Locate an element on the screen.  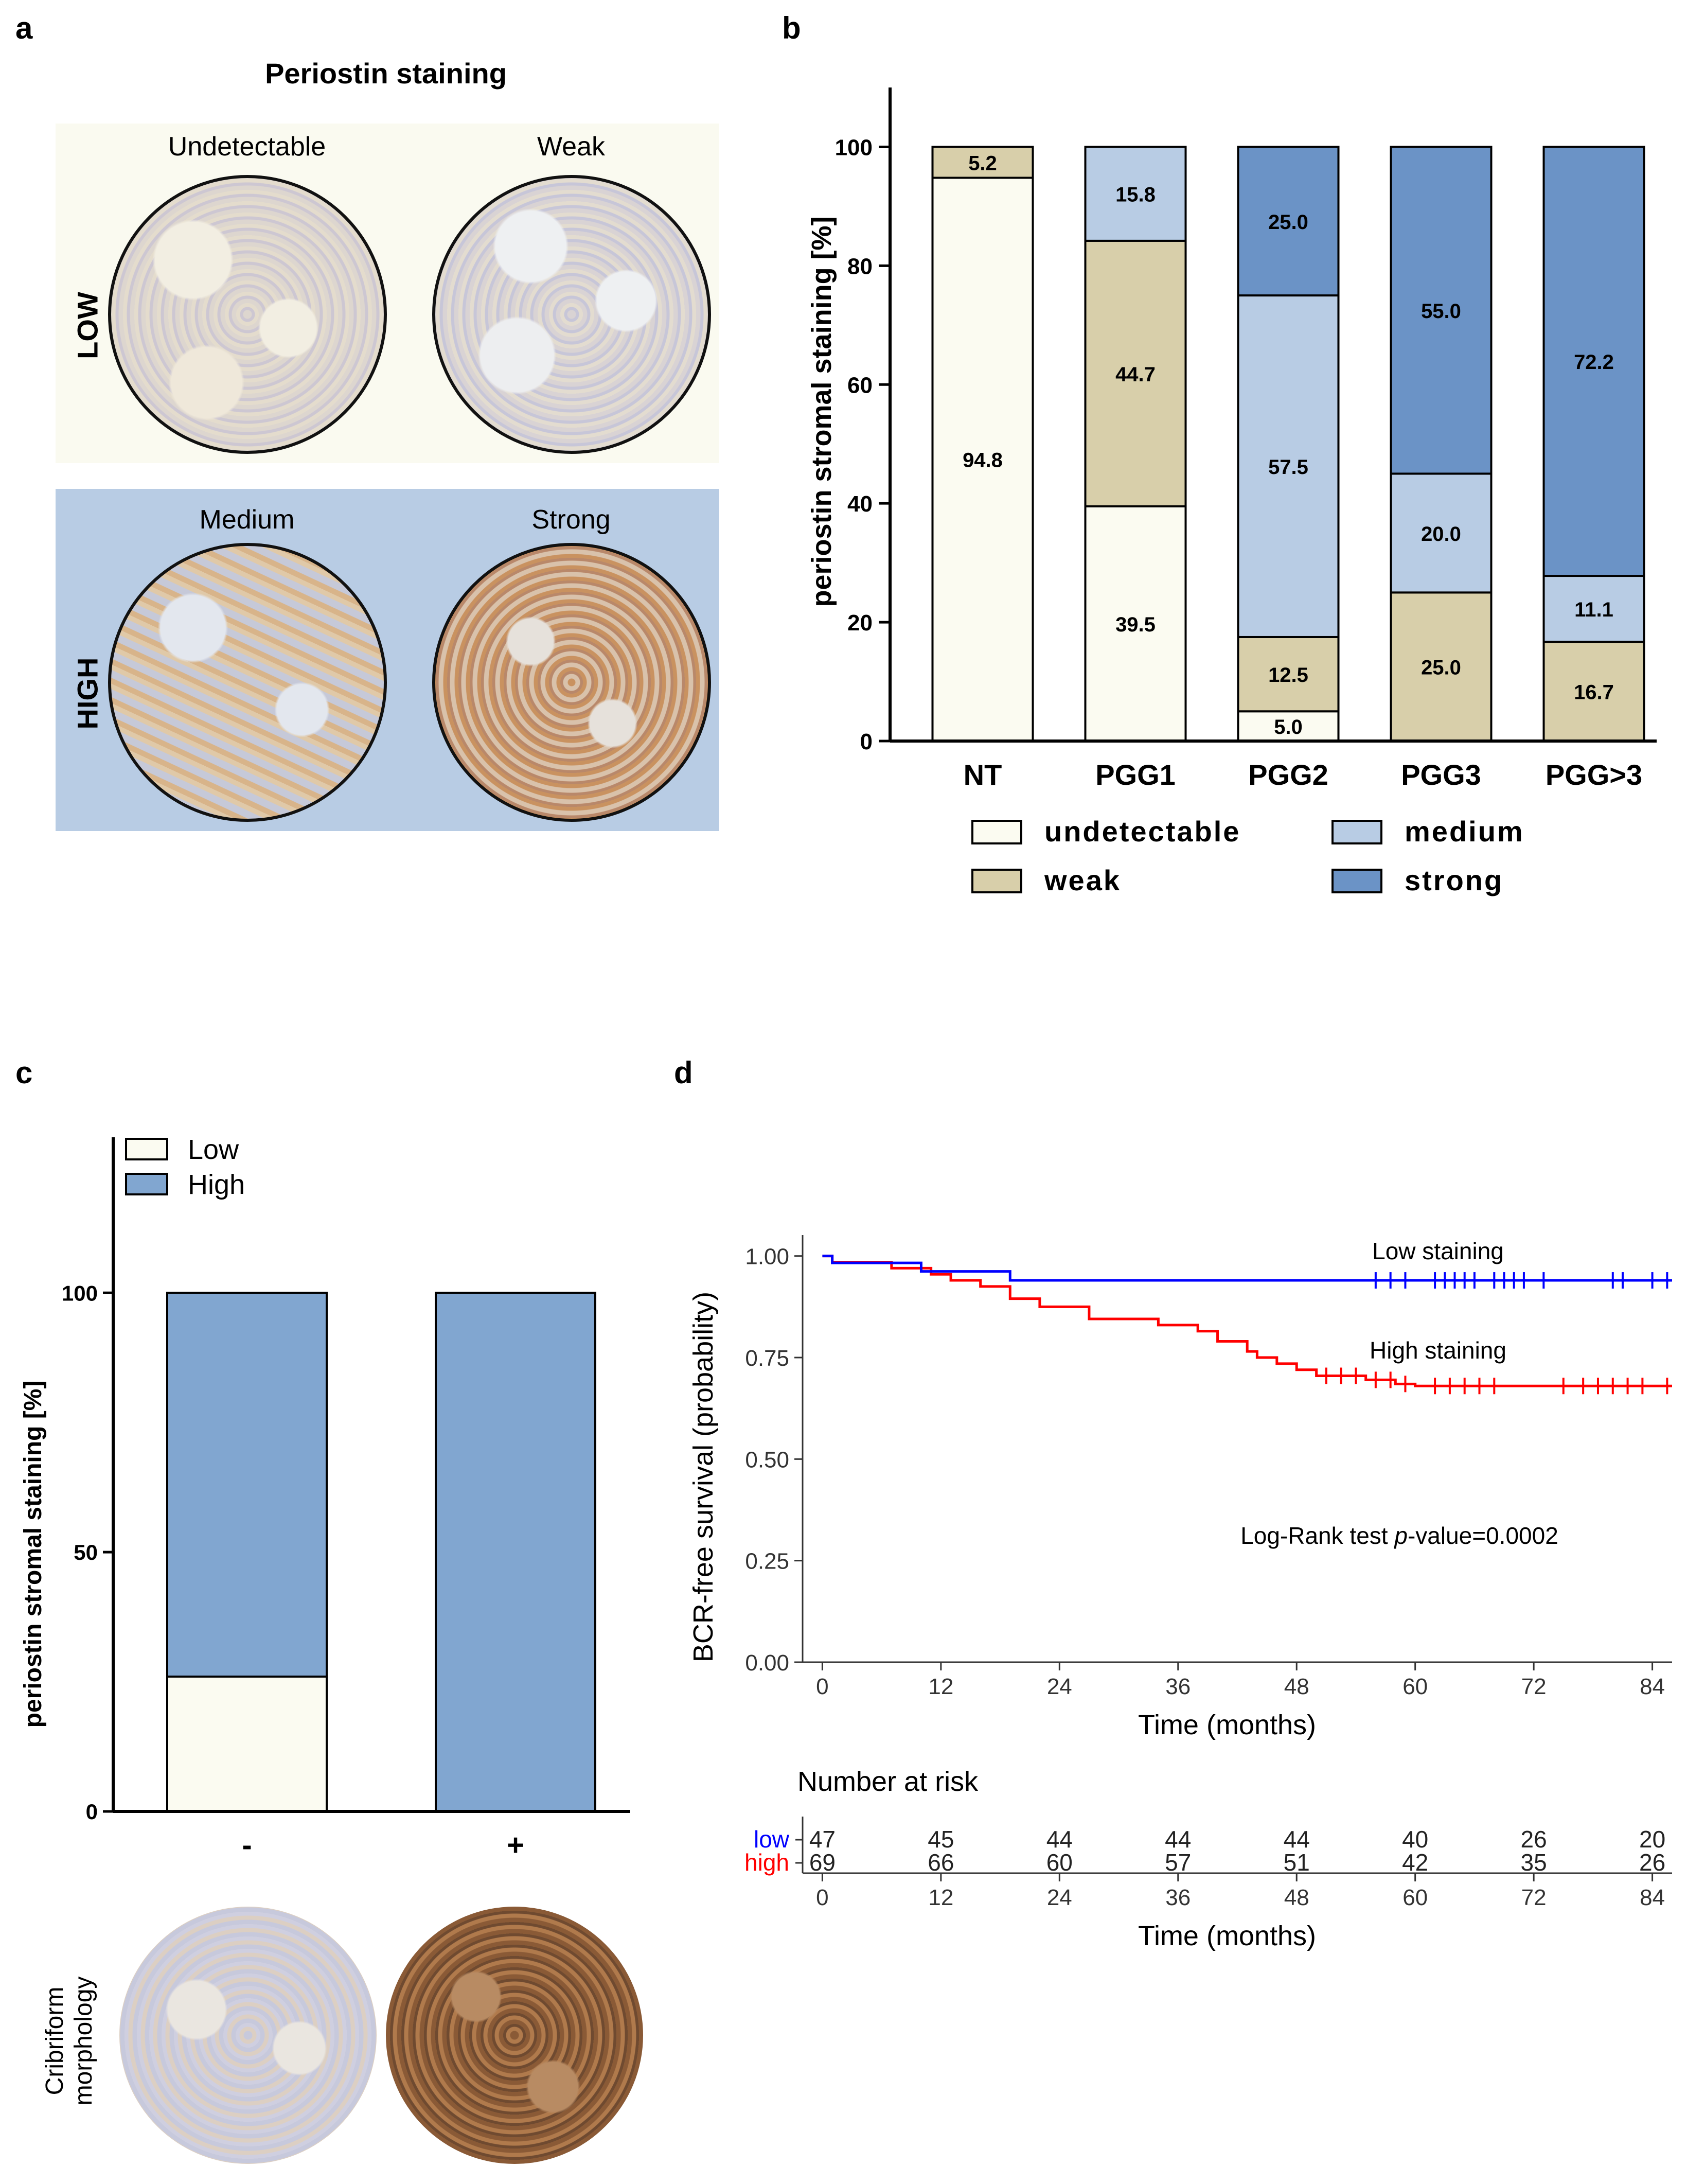
chart-b-data-label: 57.5 is located at coordinates (1288, 467).